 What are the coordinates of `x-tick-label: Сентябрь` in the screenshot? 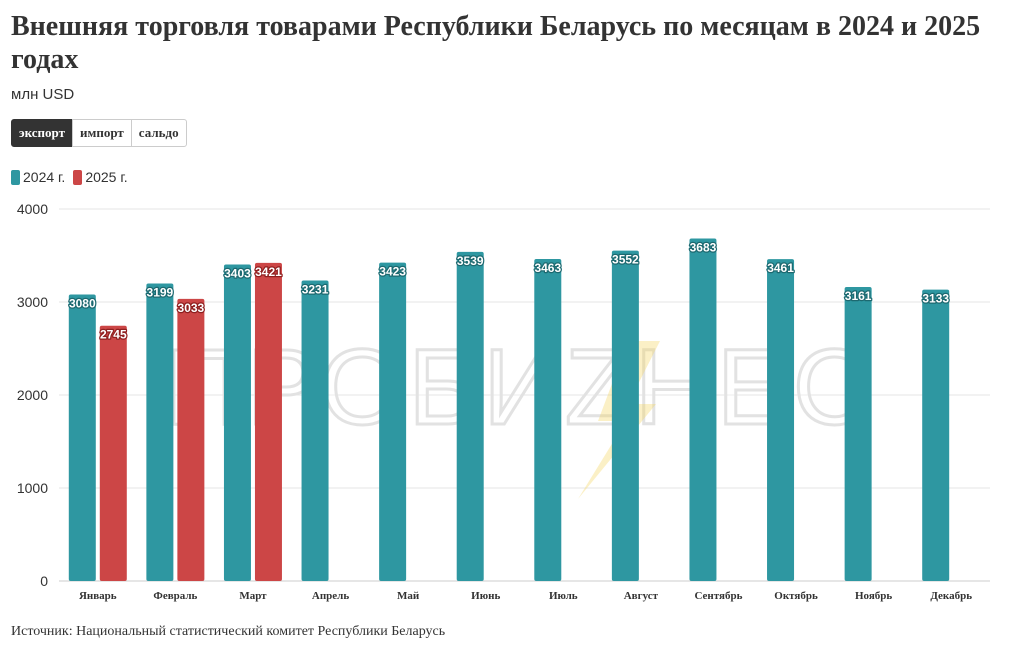 It's located at (718, 596).